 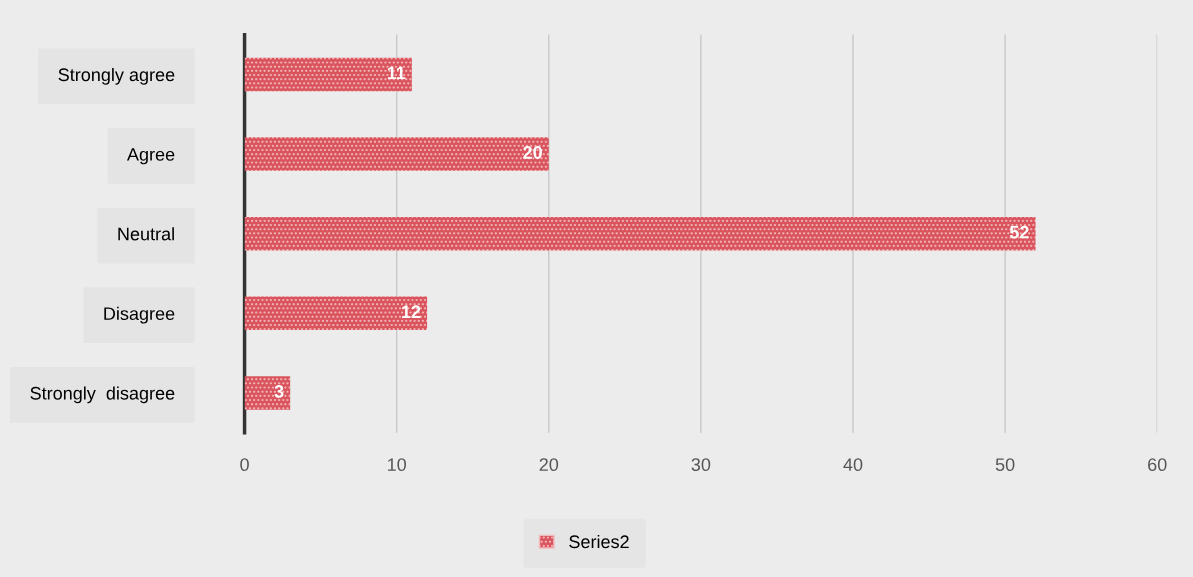 I want to click on data-label: 3, so click(x=279, y=391).